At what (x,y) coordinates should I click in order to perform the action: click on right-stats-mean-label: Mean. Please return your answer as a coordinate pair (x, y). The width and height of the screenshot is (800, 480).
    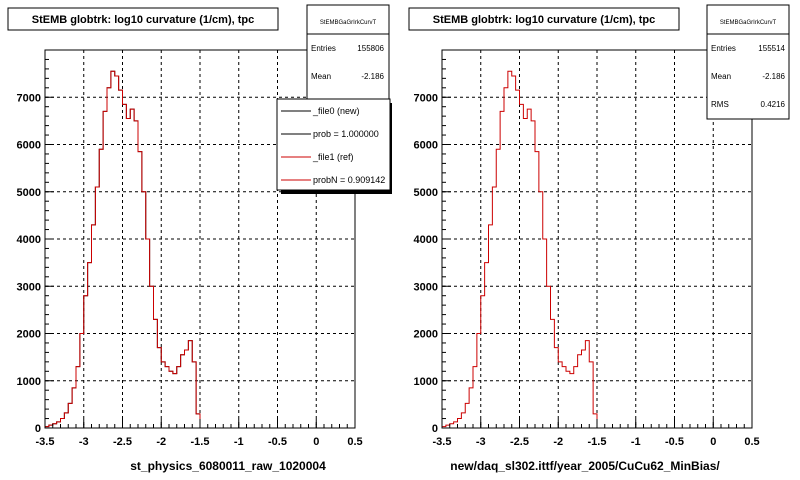
    Looking at the image, I should click on (721, 76).